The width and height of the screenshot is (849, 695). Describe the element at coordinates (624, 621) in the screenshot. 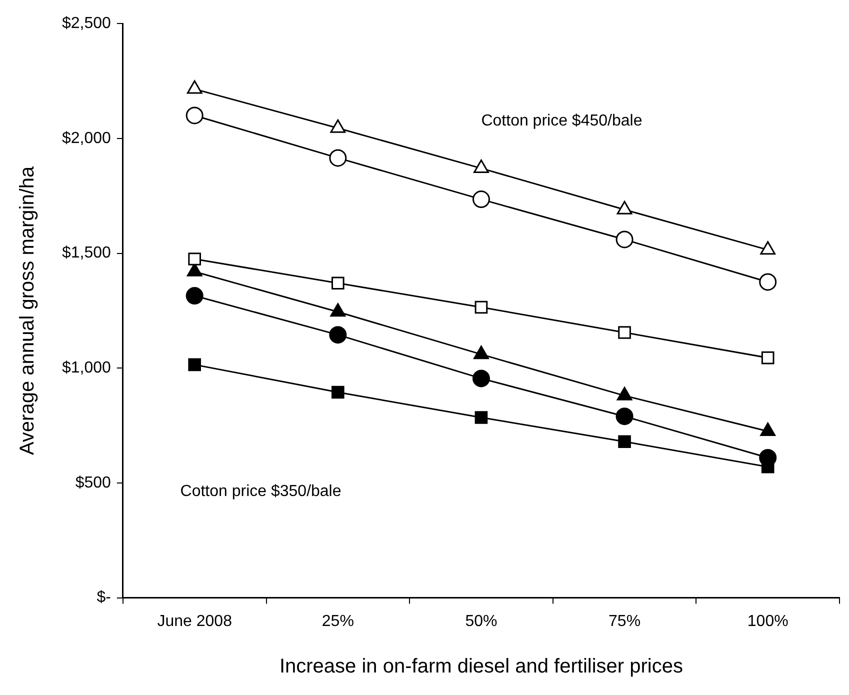

I see `x-tick-label: 75%` at that location.